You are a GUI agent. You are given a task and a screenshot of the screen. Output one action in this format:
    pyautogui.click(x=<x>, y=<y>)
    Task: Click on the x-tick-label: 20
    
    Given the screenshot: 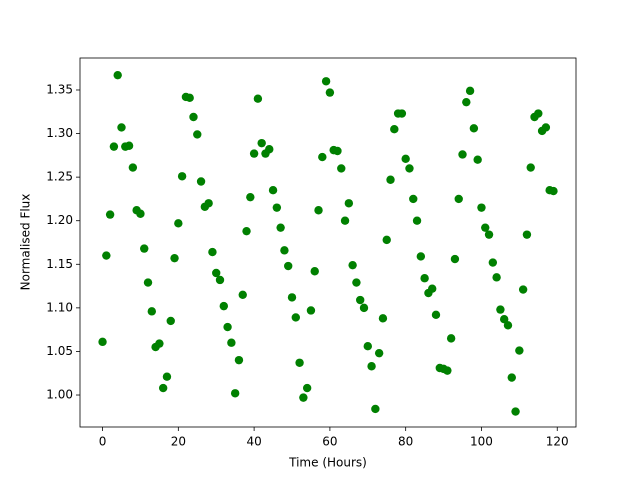 What is the action you would take?
    pyautogui.click(x=178, y=442)
    